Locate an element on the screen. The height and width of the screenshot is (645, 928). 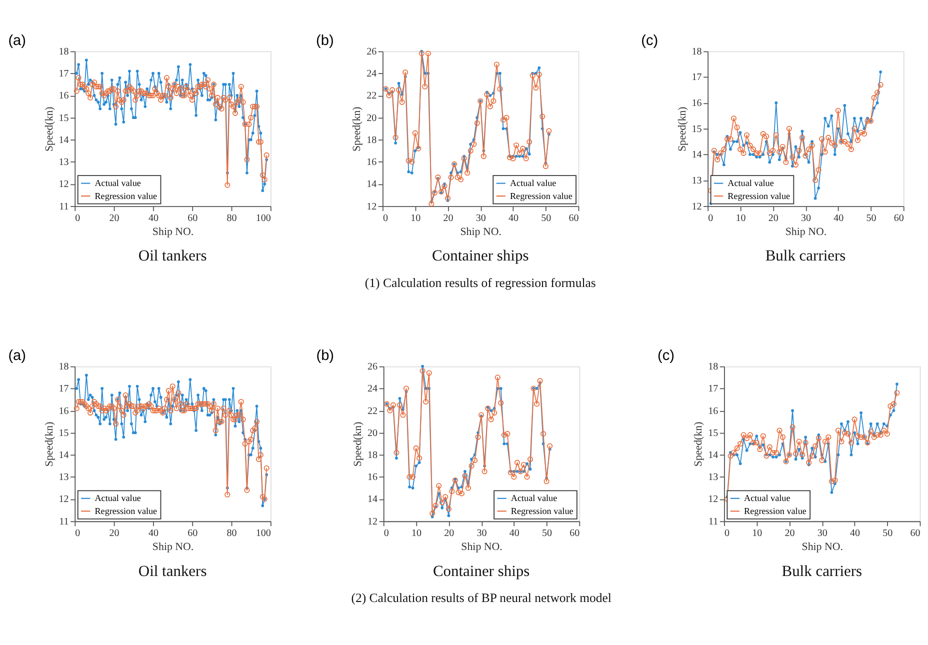
chart-title: (b) is located at coordinates (325, 356).